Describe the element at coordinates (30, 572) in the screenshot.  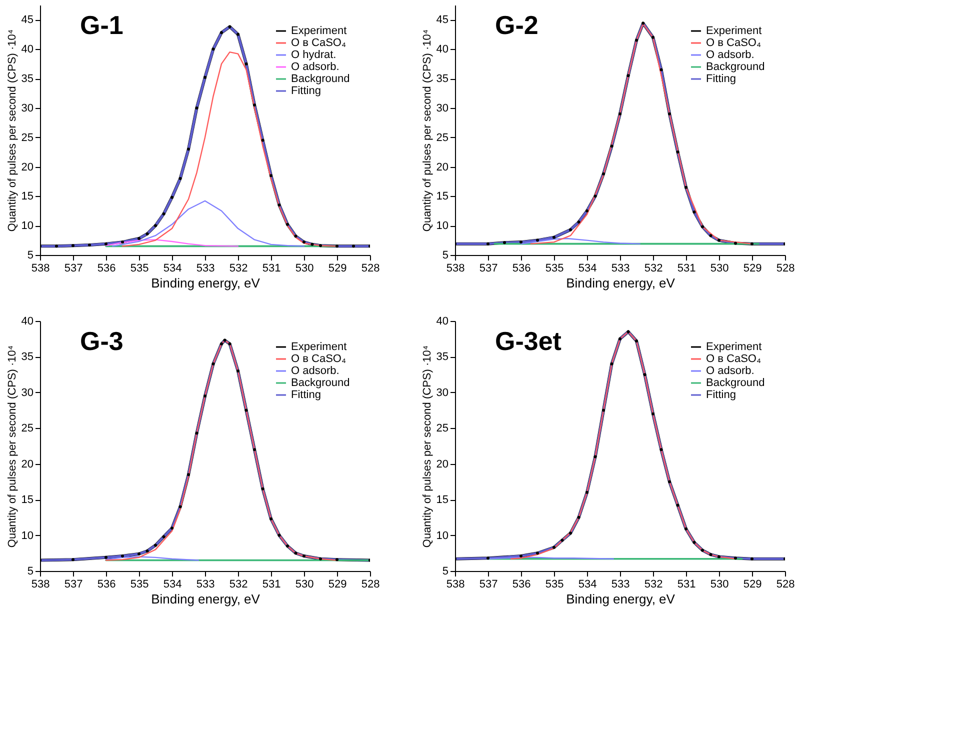
I see `y-tick-label: 5` at that location.